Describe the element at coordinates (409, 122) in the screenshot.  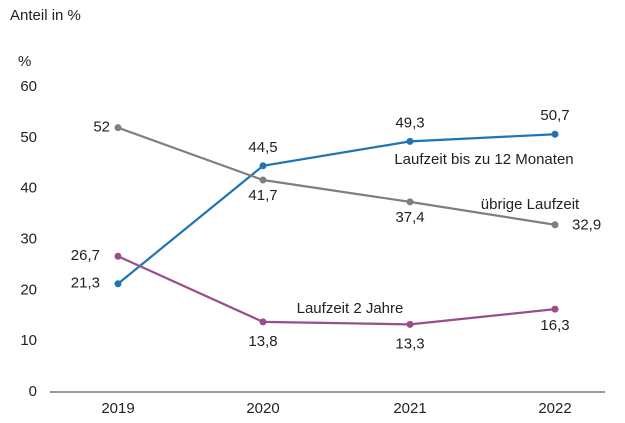
I see `value-label: 49,3` at that location.